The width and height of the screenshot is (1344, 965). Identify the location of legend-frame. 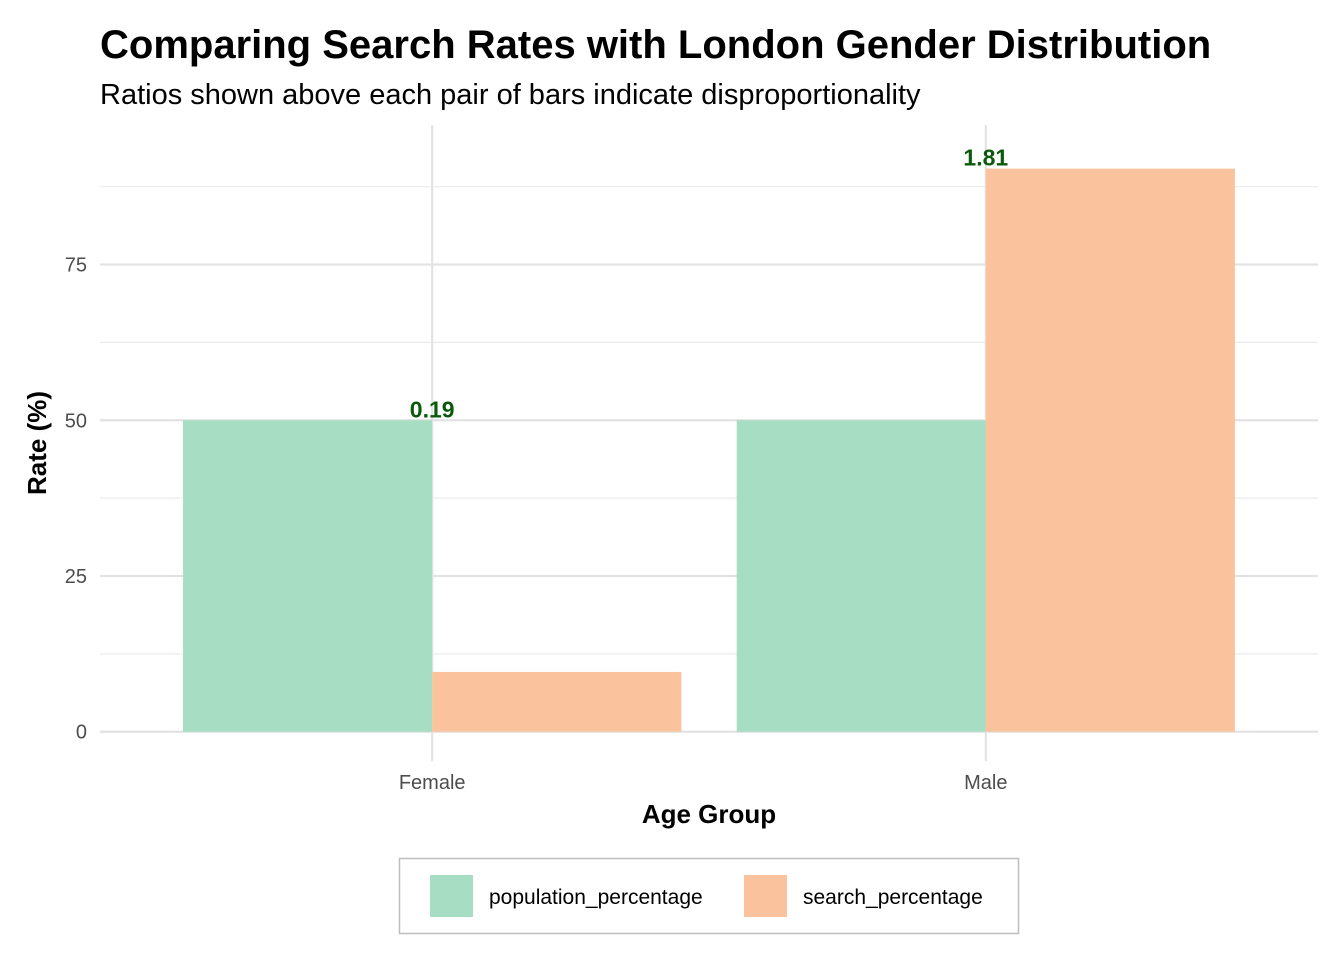
(709, 896).